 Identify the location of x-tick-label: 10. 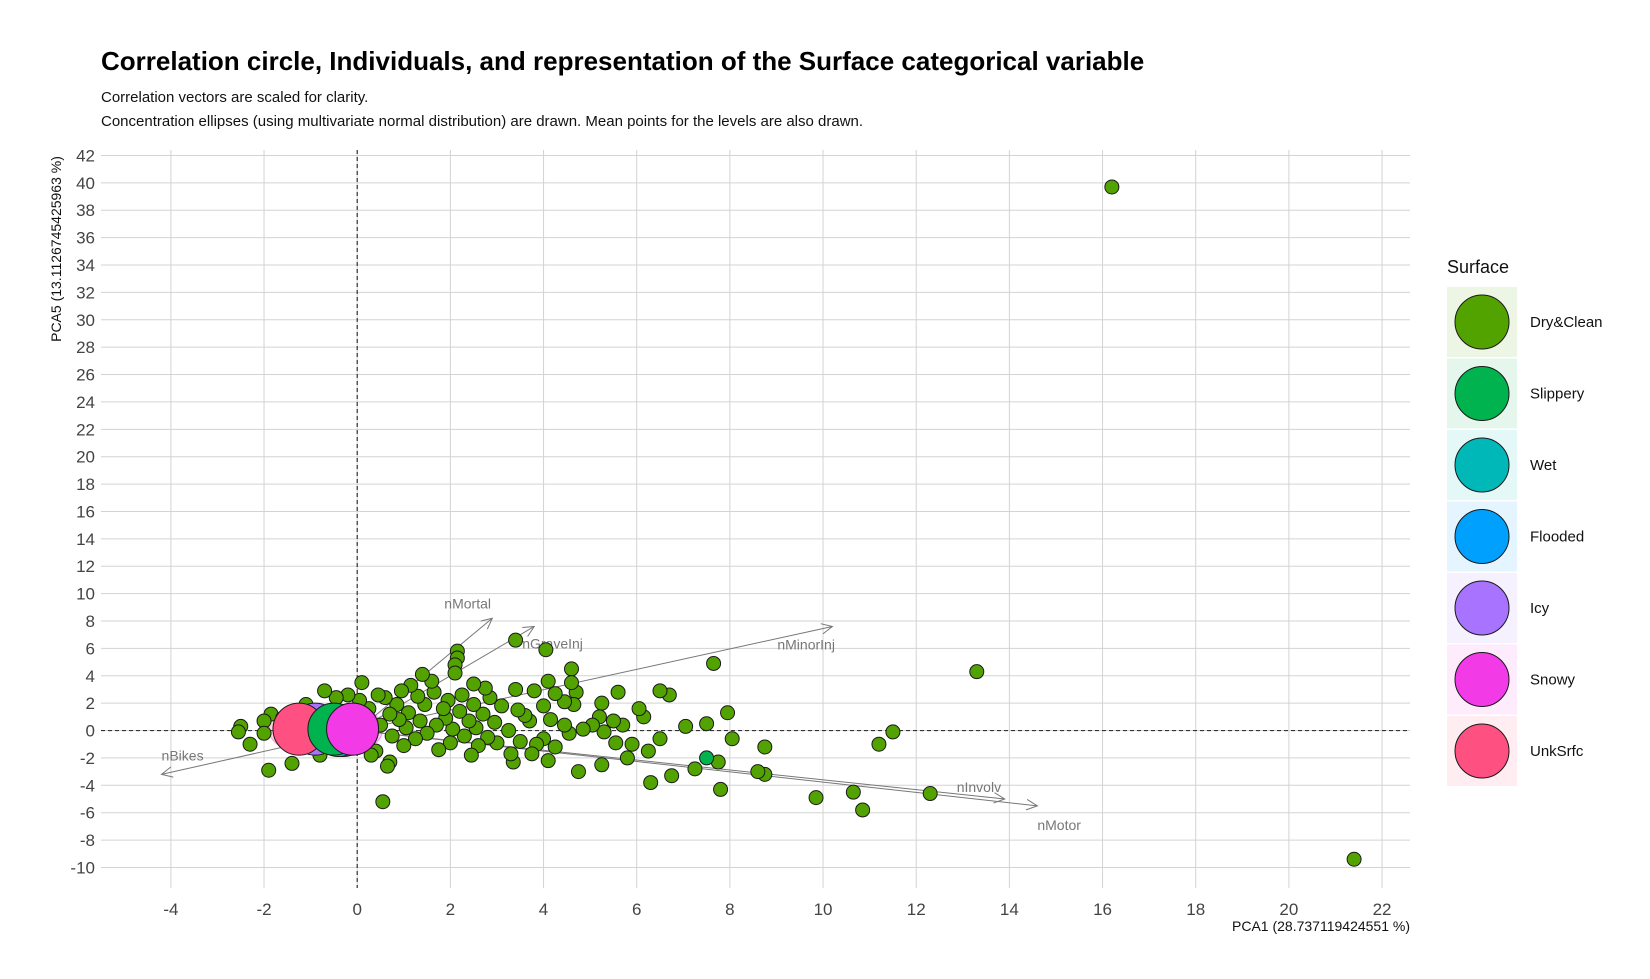
(823, 909).